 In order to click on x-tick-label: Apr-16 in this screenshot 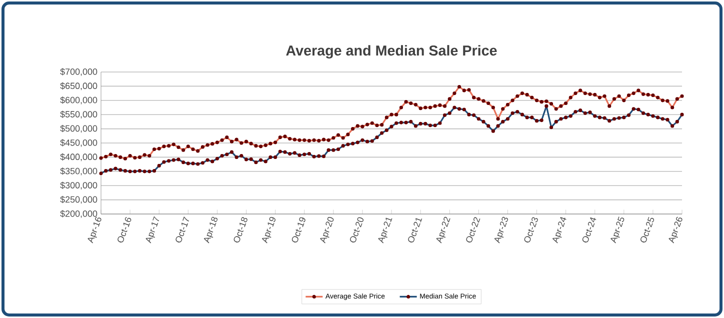, I will do `click(95, 230)`.